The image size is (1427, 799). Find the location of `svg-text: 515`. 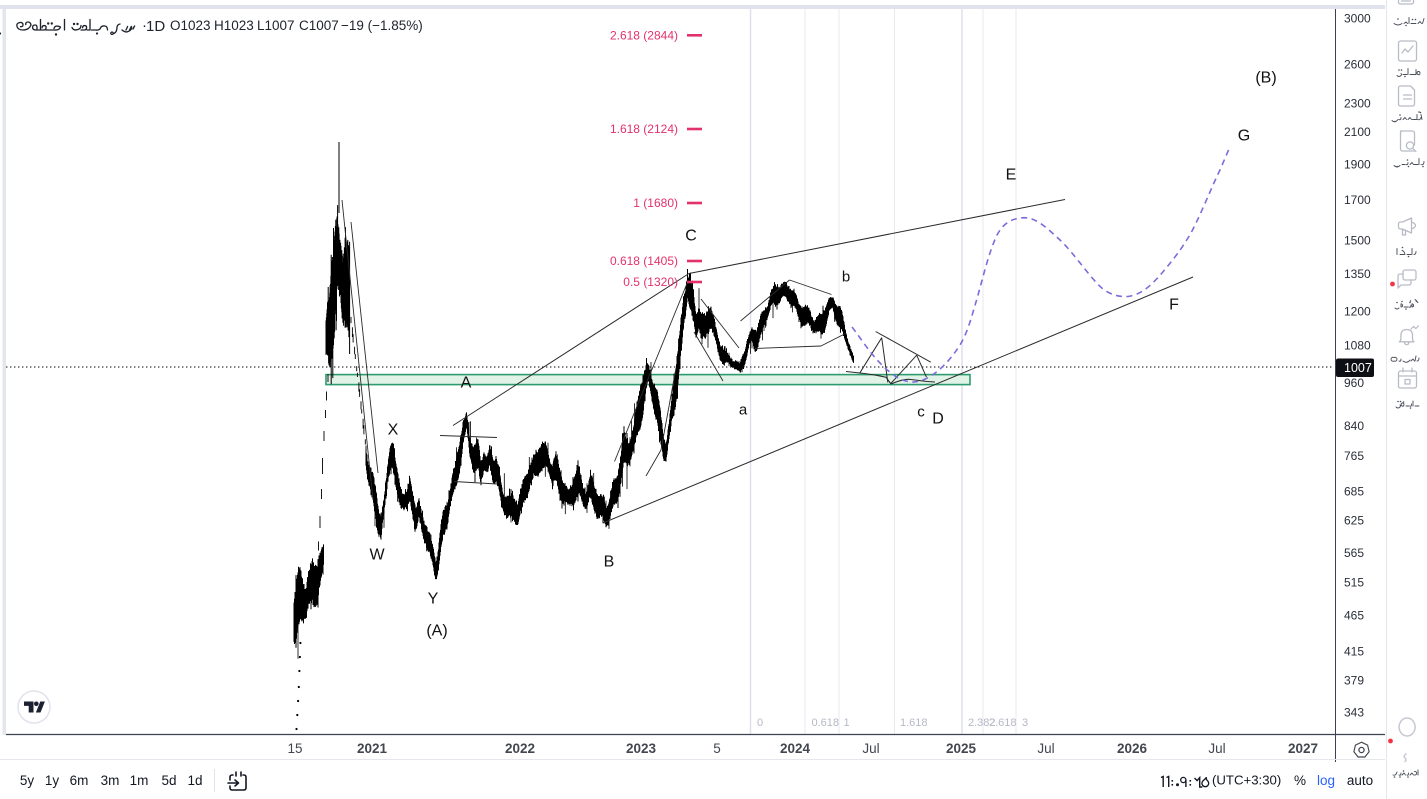

svg-text: 515 is located at coordinates (1354, 583).